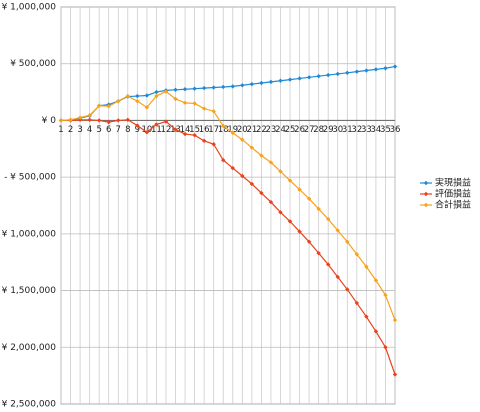 This screenshot has width=480, height=412. Describe the element at coordinates (49, 121) in the screenshot. I see `y-tick-label: ¥ 0` at that location.